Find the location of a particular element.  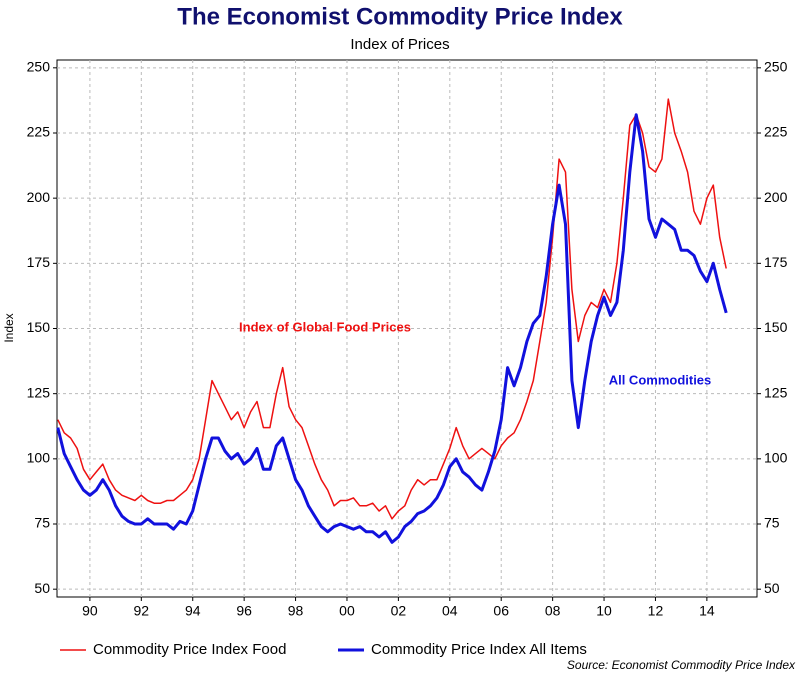

y2-tick-label: 75 is located at coordinates (772, 523).